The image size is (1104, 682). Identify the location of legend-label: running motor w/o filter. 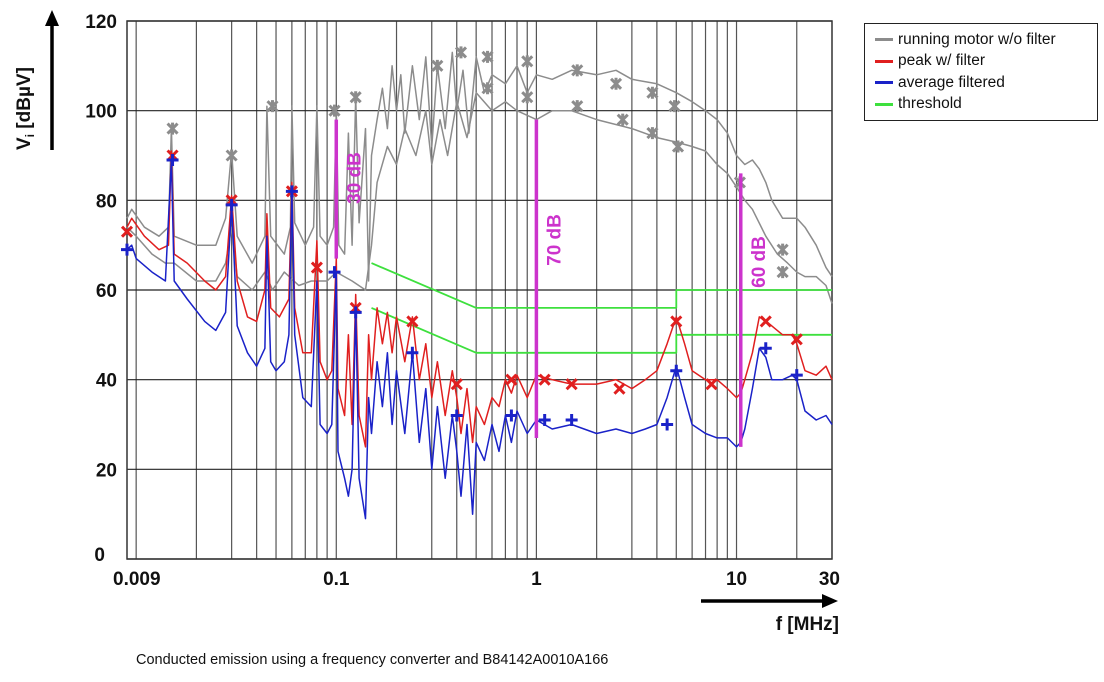
(977, 39).